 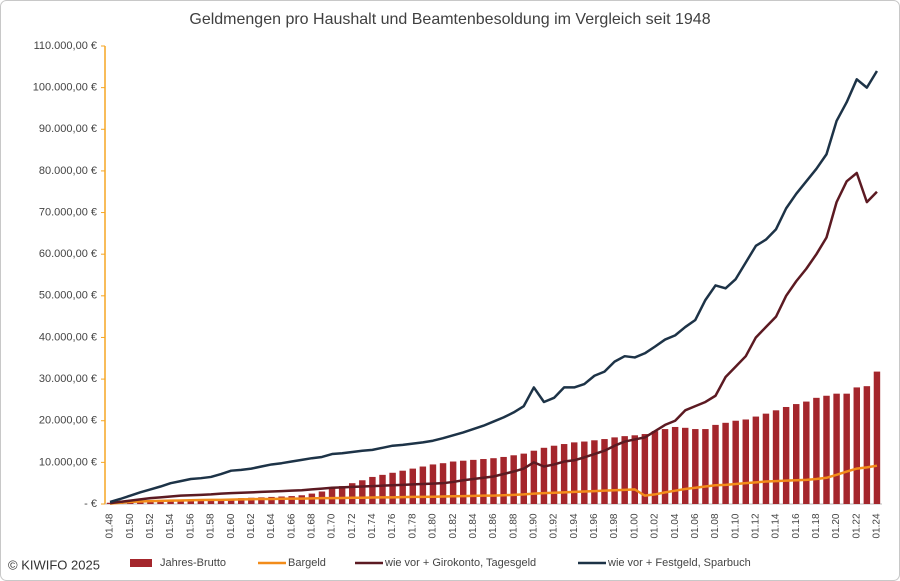 What do you see at coordinates (130, 525) in the screenshot?
I see `x-tick-label: 01.50` at bounding box center [130, 525].